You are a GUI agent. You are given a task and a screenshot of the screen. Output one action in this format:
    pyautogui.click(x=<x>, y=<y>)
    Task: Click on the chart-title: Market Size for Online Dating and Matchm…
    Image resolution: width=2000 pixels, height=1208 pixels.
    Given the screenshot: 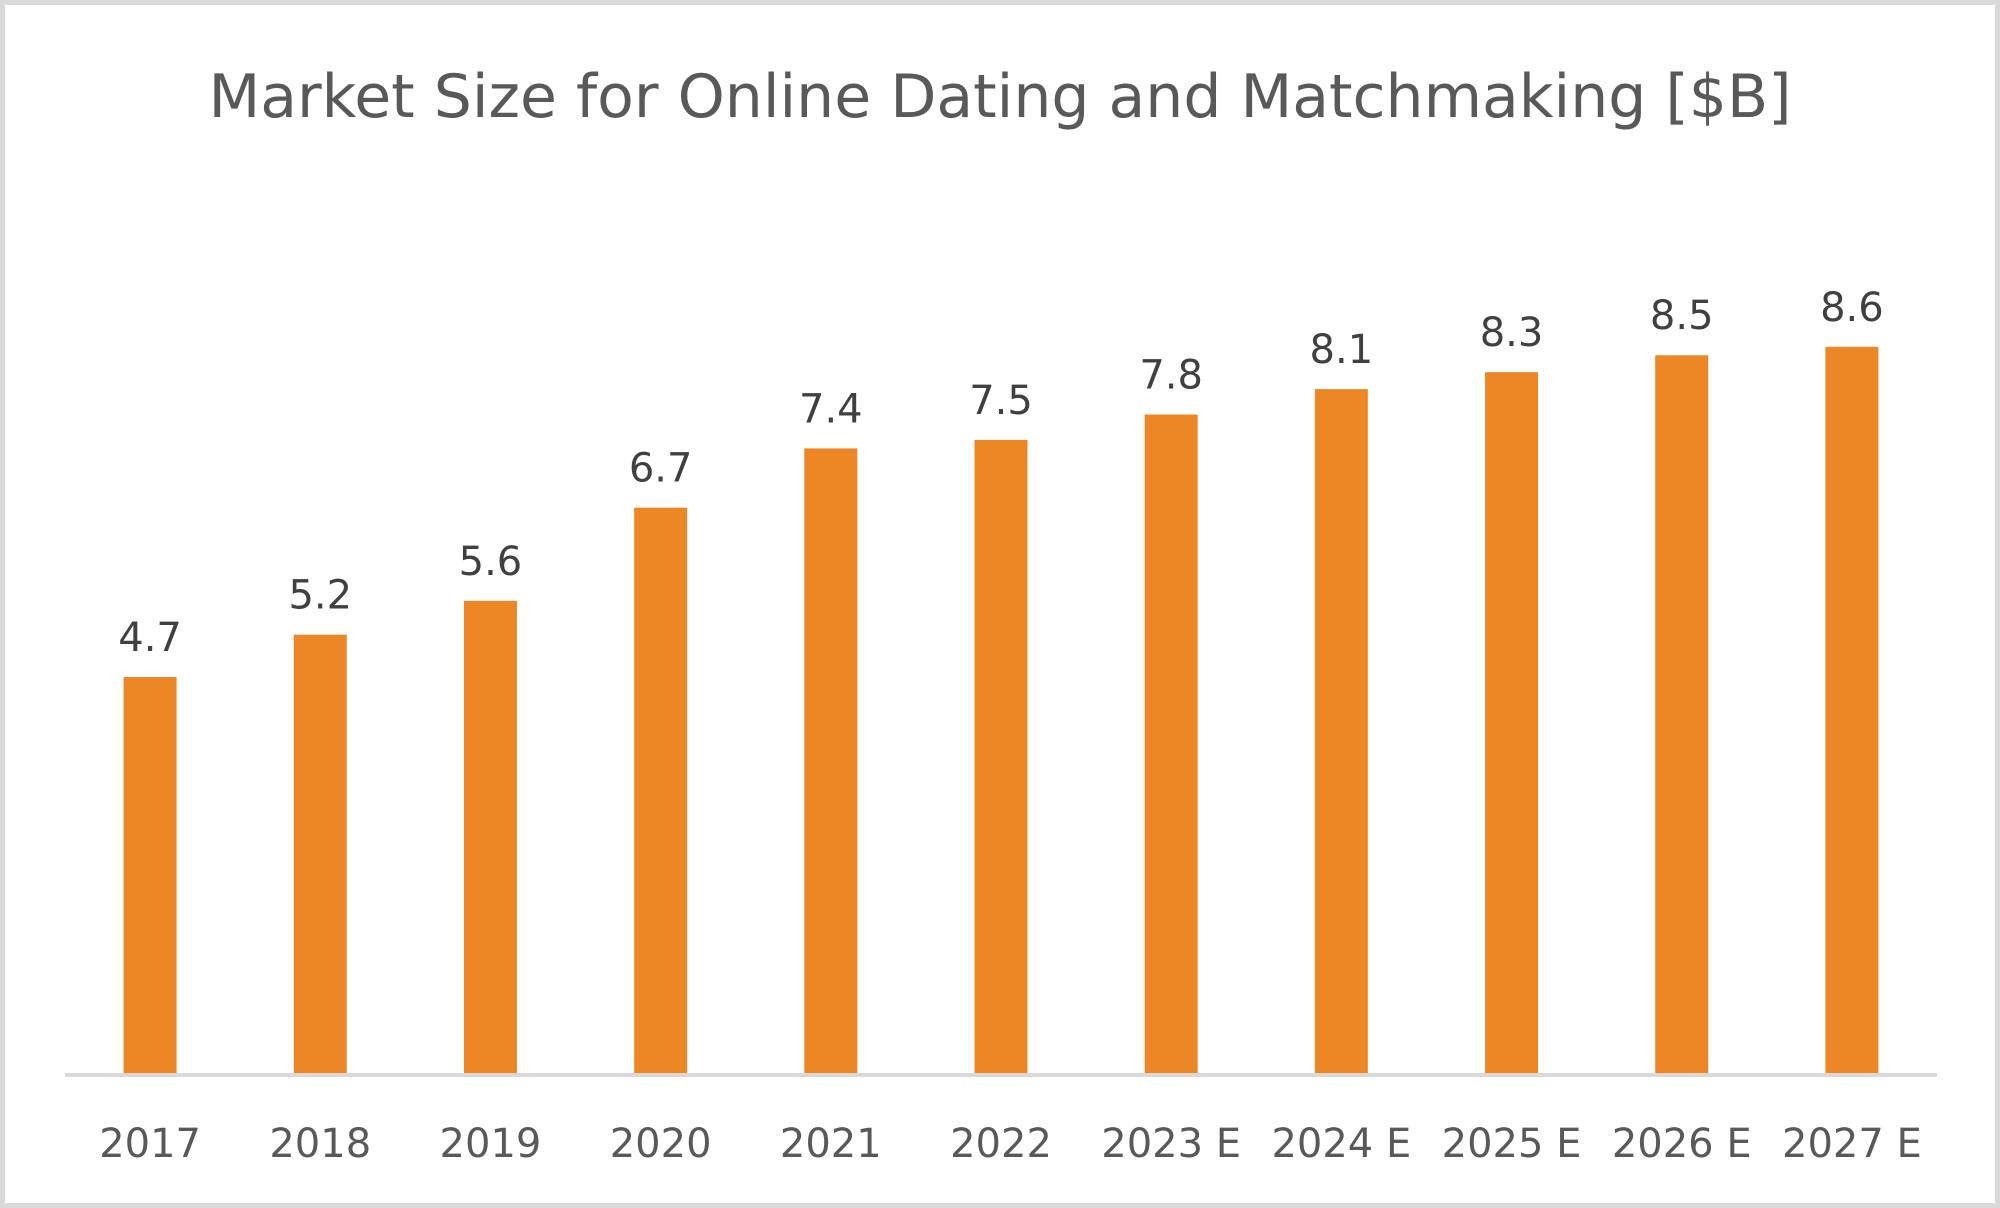 What is the action you would take?
    pyautogui.click(x=999, y=97)
    